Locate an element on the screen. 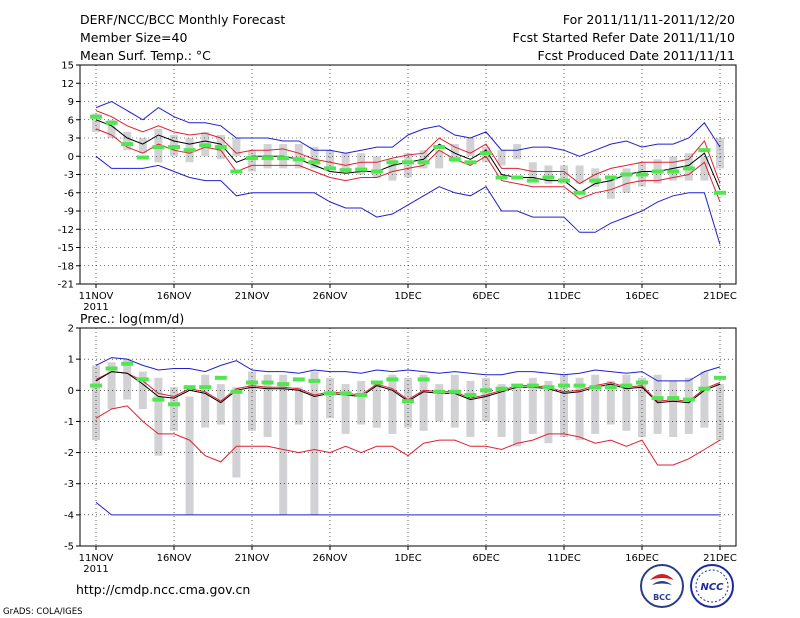 Image resolution: width=800 pixels, height=618 pixels. outer-lower-line is located at coordinates (407, 509).